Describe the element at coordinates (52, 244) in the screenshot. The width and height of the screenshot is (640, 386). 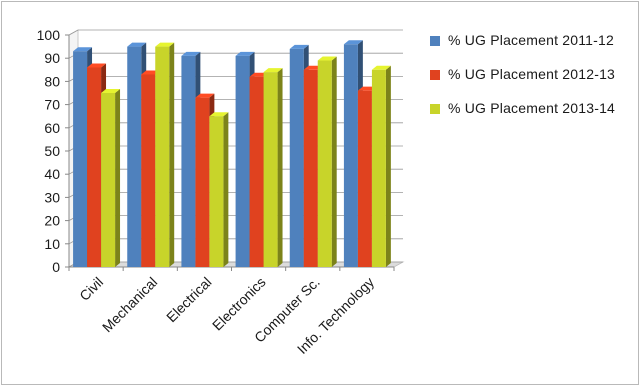
I see `y-tick-label: 10` at that location.